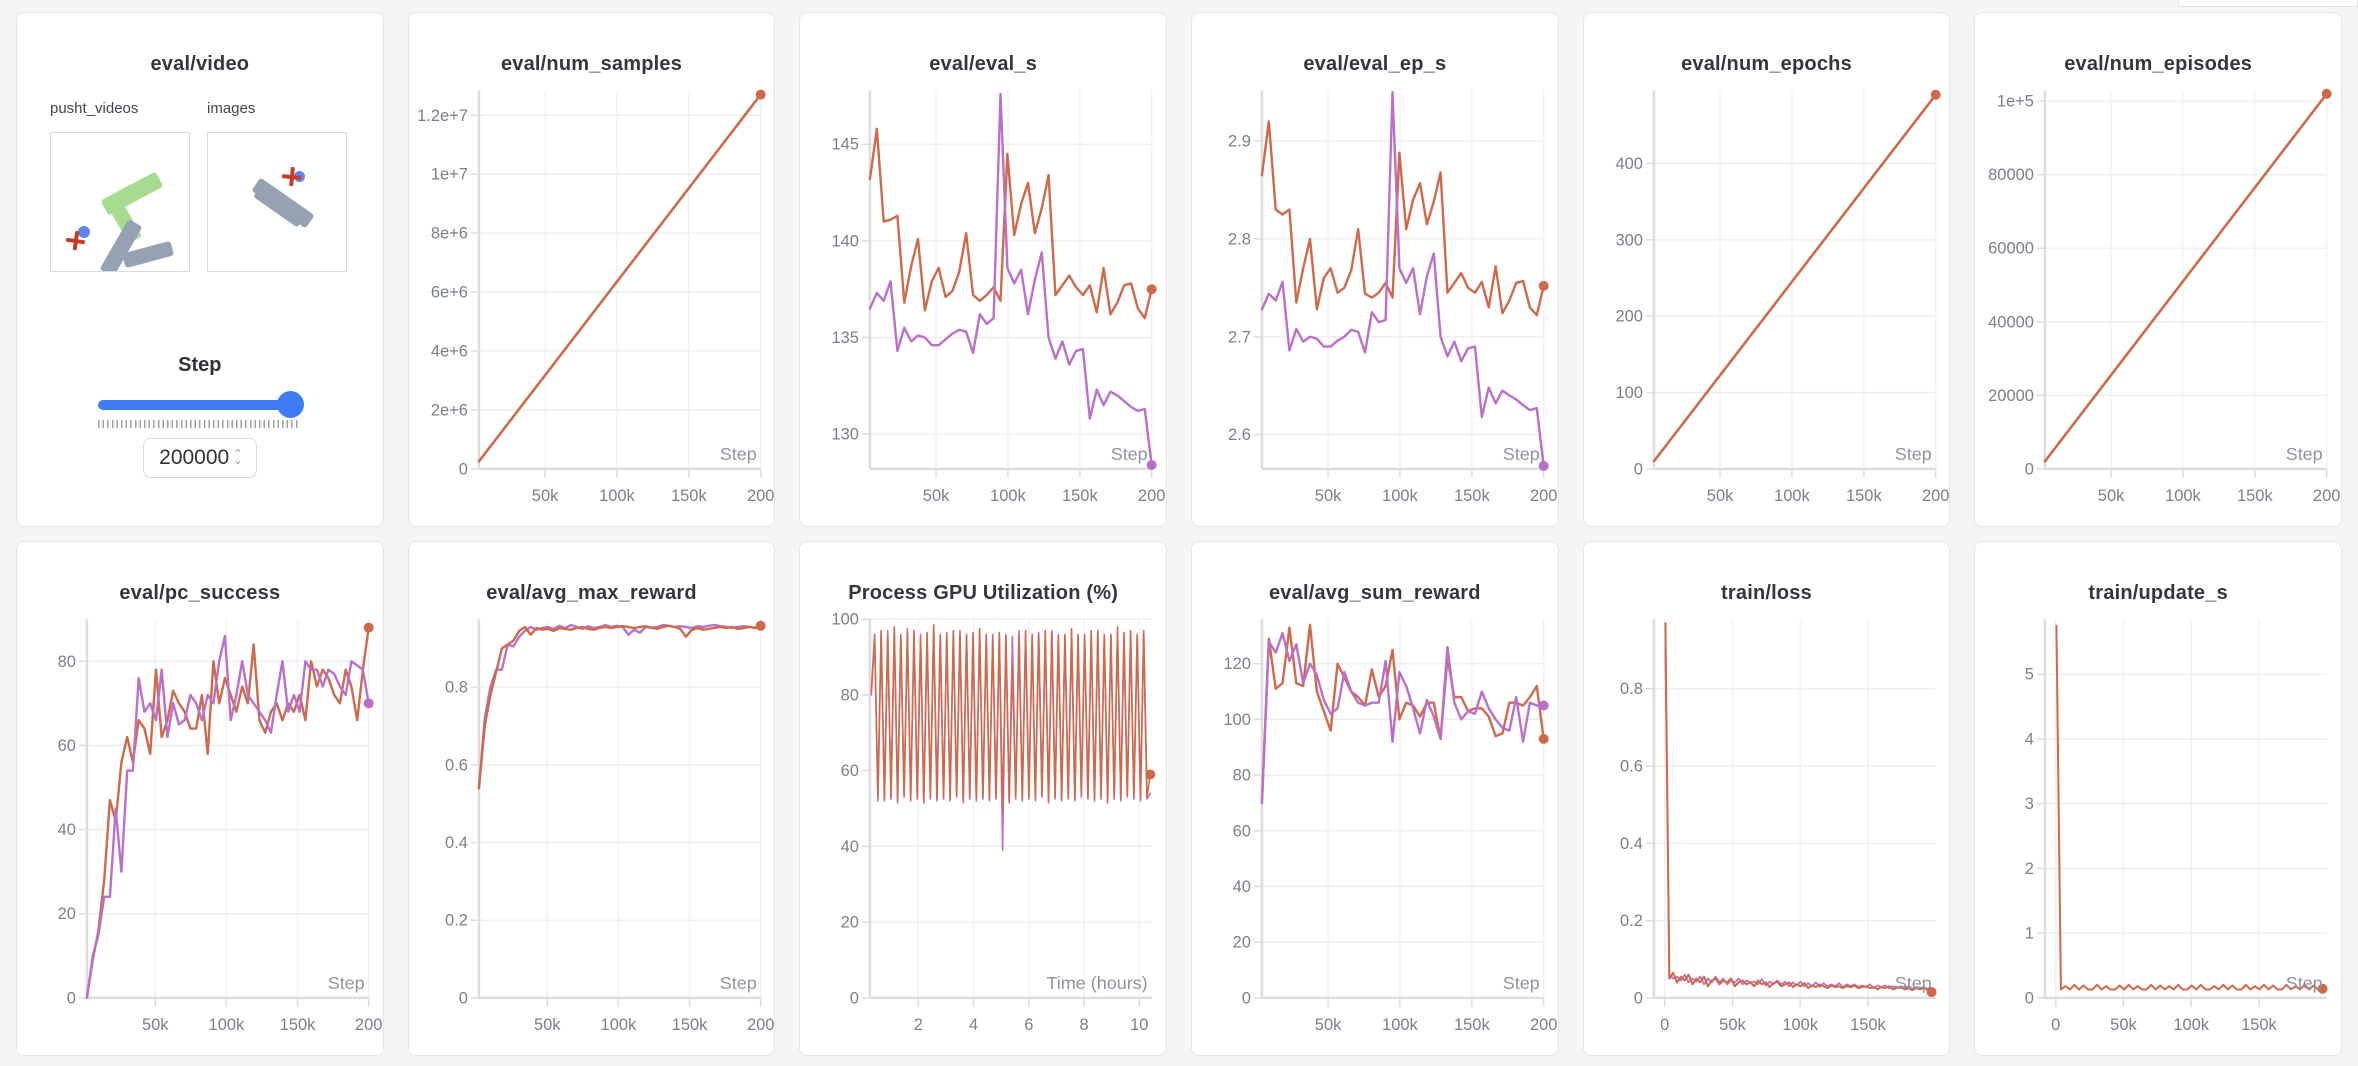  Describe the element at coordinates (850, 695) in the screenshot. I see `svg-text: 80` at that location.